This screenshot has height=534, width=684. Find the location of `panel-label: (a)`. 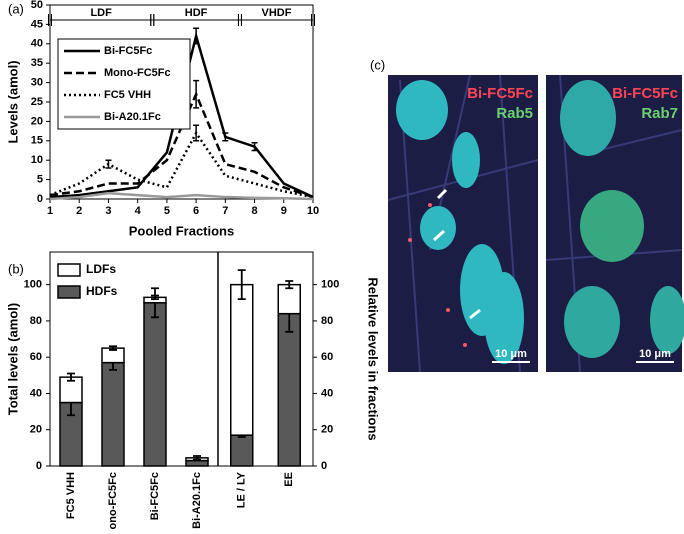

panel-label: (a) is located at coordinates (16, 8).